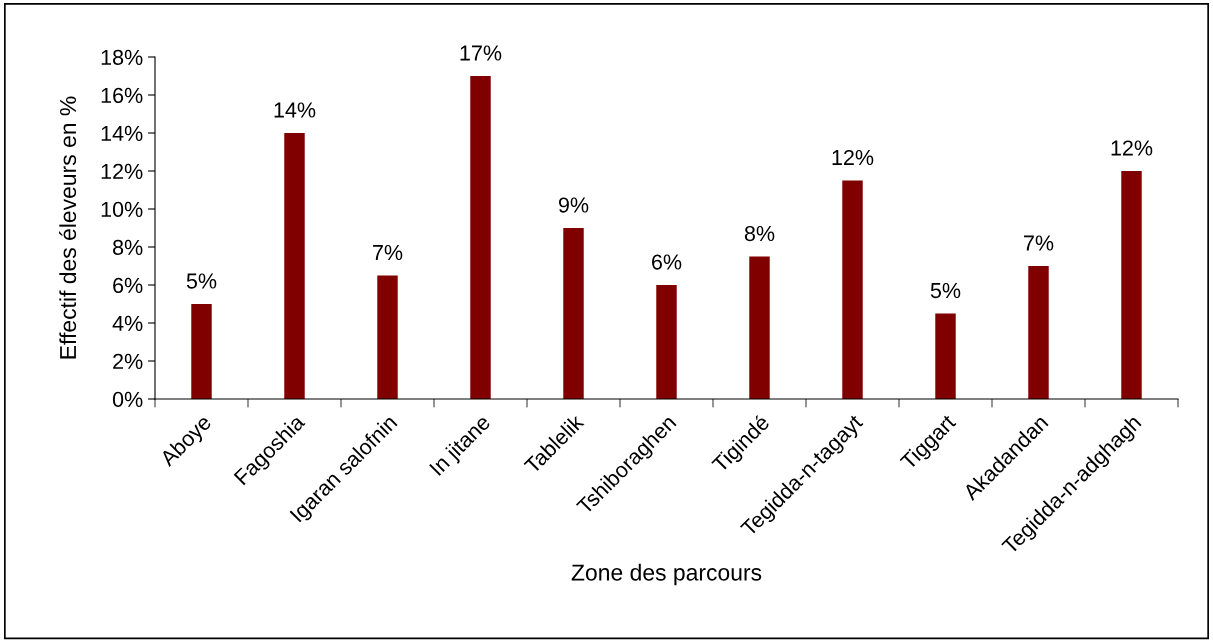 The image size is (1213, 641). What do you see at coordinates (295, 110) in the screenshot?
I see `data-label: 14%` at bounding box center [295, 110].